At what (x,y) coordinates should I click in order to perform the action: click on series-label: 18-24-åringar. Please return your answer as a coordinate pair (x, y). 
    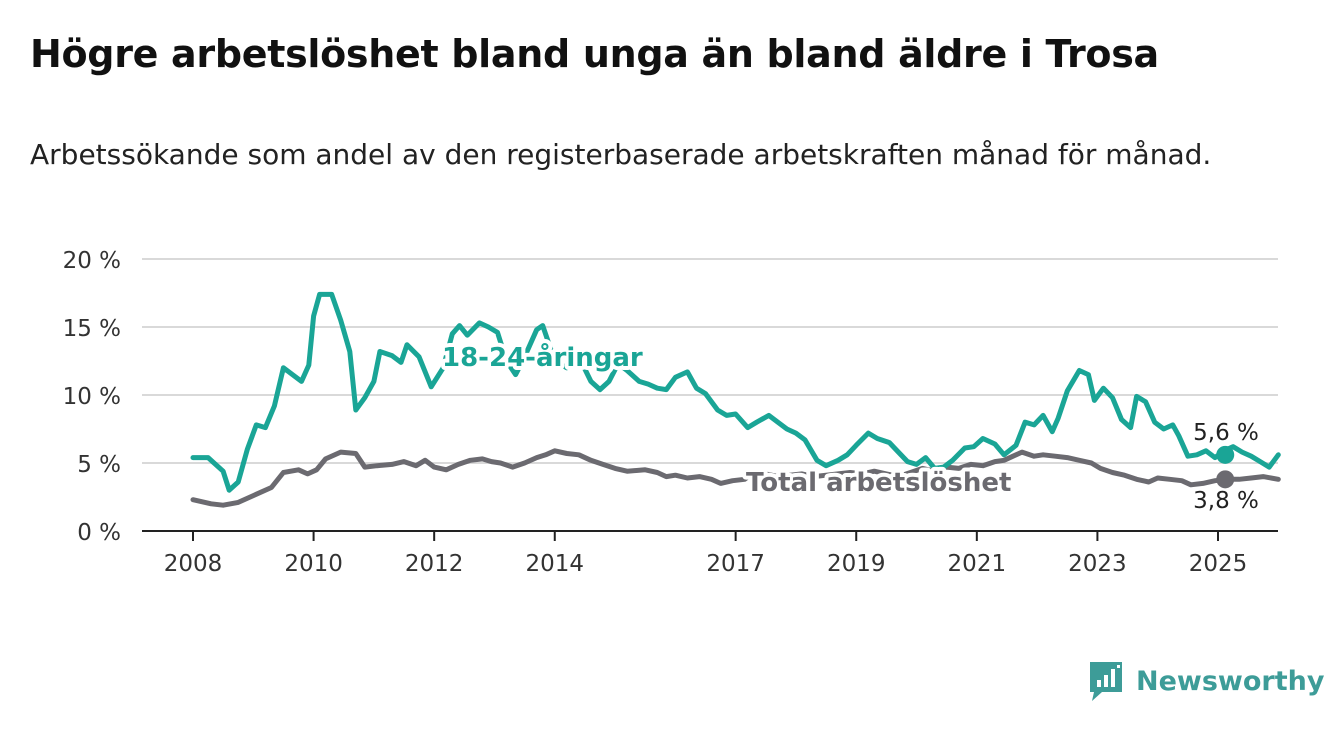
    Looking at the image, I should click on (542, 357).